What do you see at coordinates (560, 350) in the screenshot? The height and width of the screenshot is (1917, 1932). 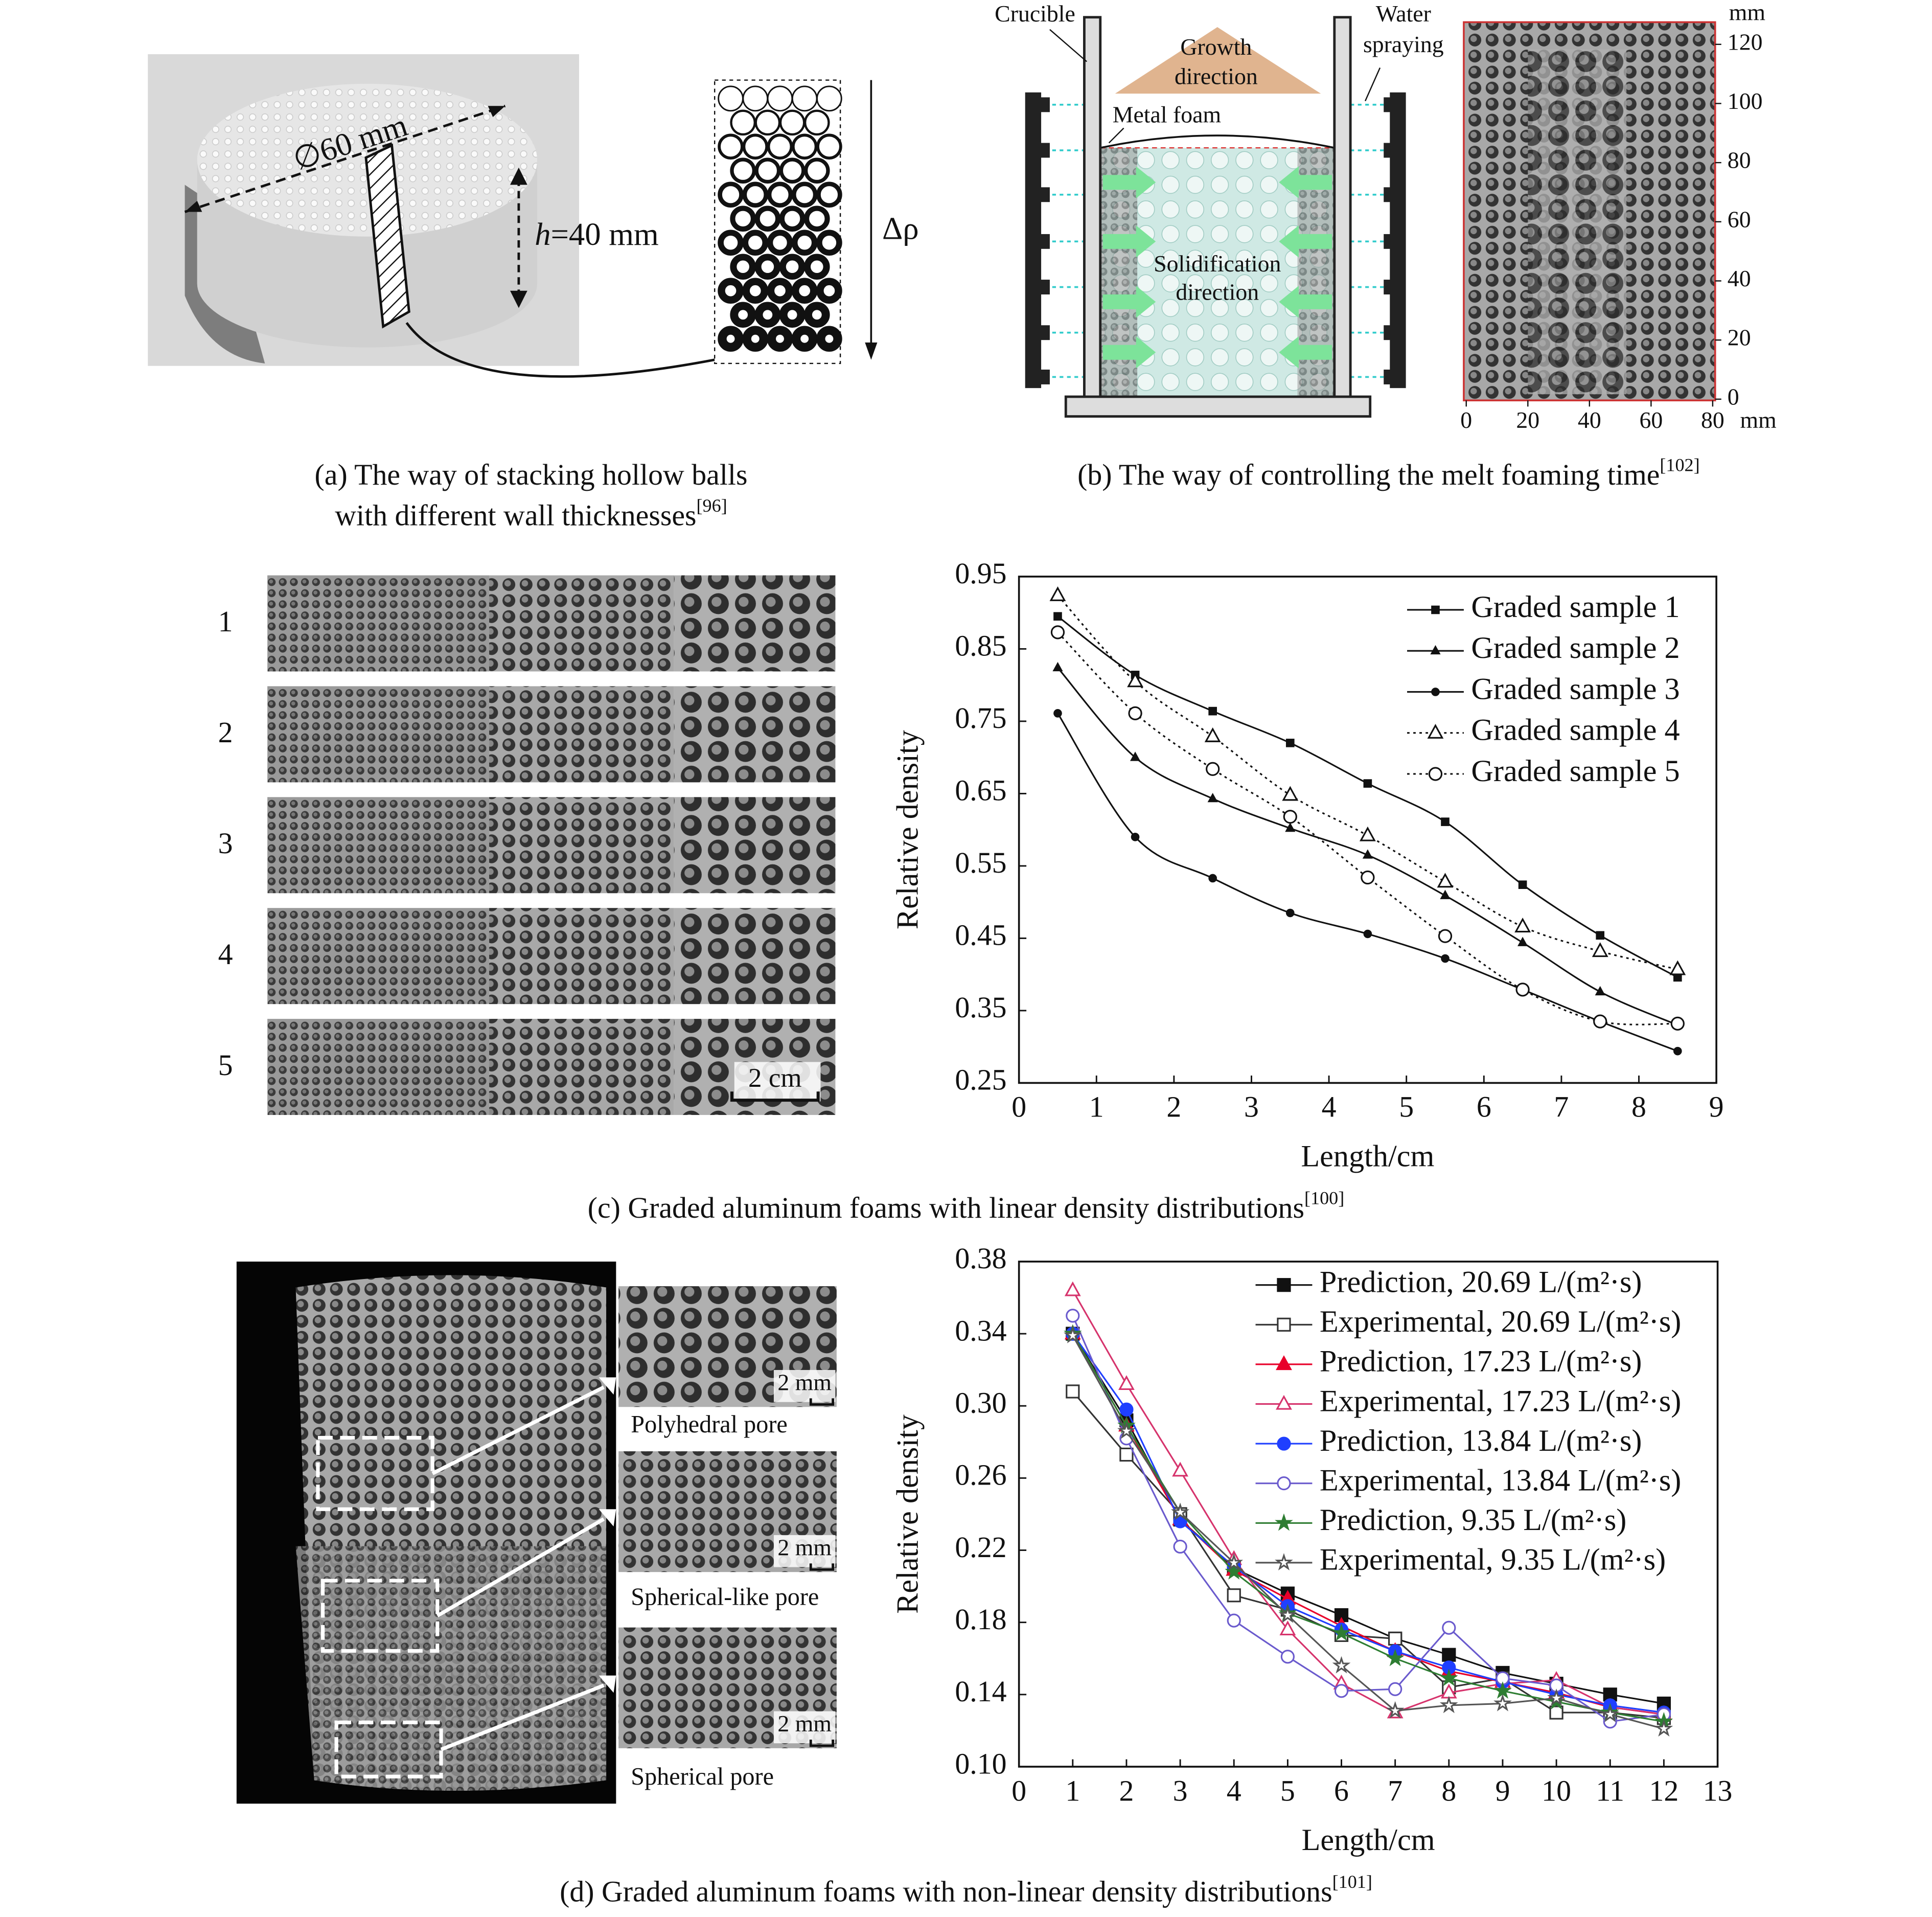 I see `connector-curve` at bounding box center [560, 350].